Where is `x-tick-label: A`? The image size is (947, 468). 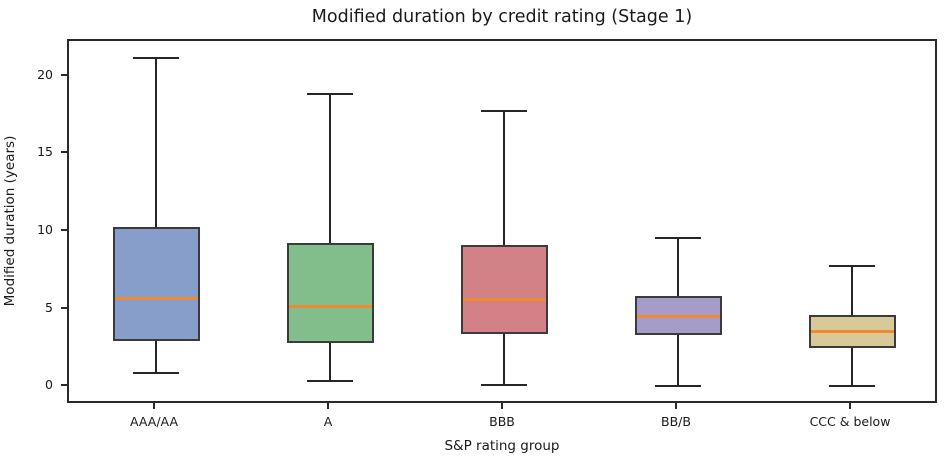 x-tick-label: A is located at coordinates (328, 421).